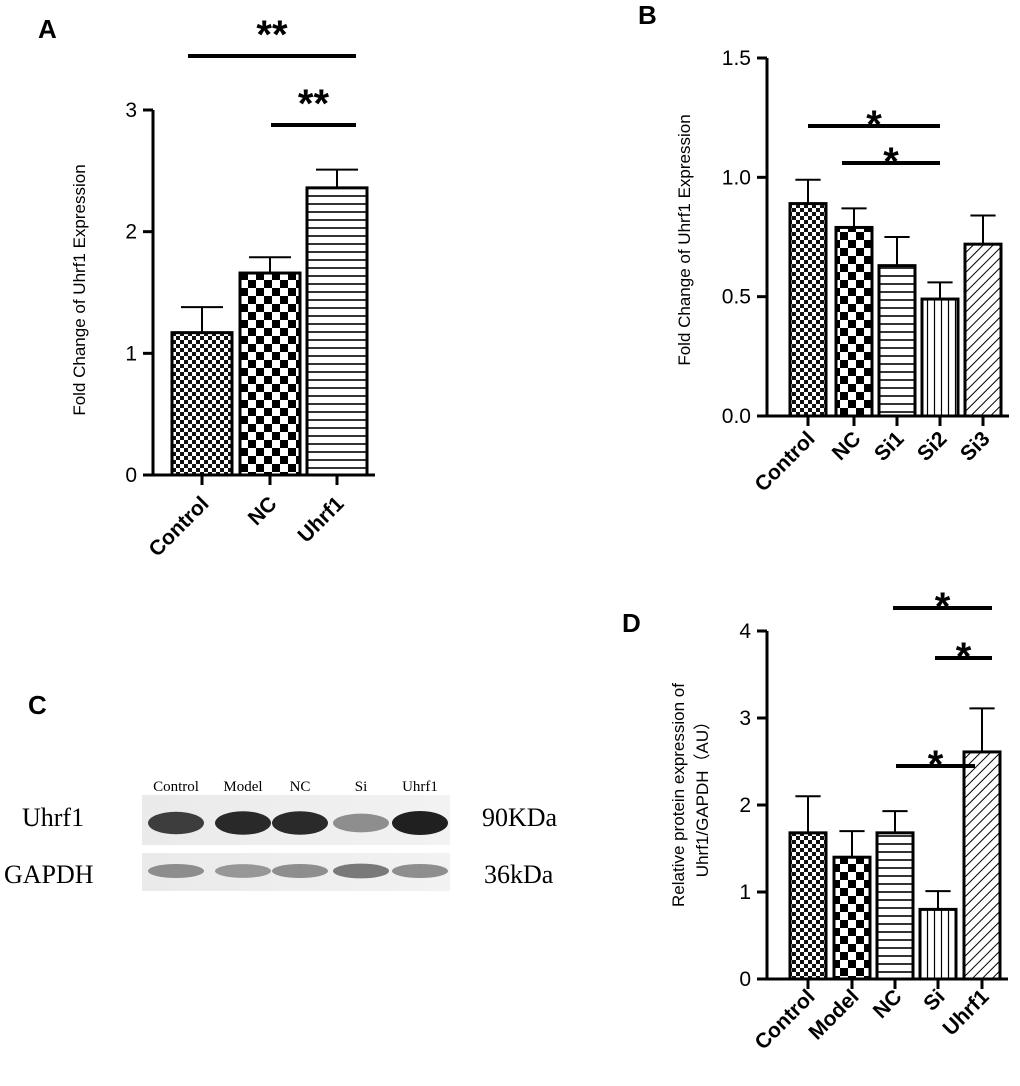 This screenshot has height=1086, width=1020. I want to click on chart-a-y-tick-label: 0, so click(131, 475).